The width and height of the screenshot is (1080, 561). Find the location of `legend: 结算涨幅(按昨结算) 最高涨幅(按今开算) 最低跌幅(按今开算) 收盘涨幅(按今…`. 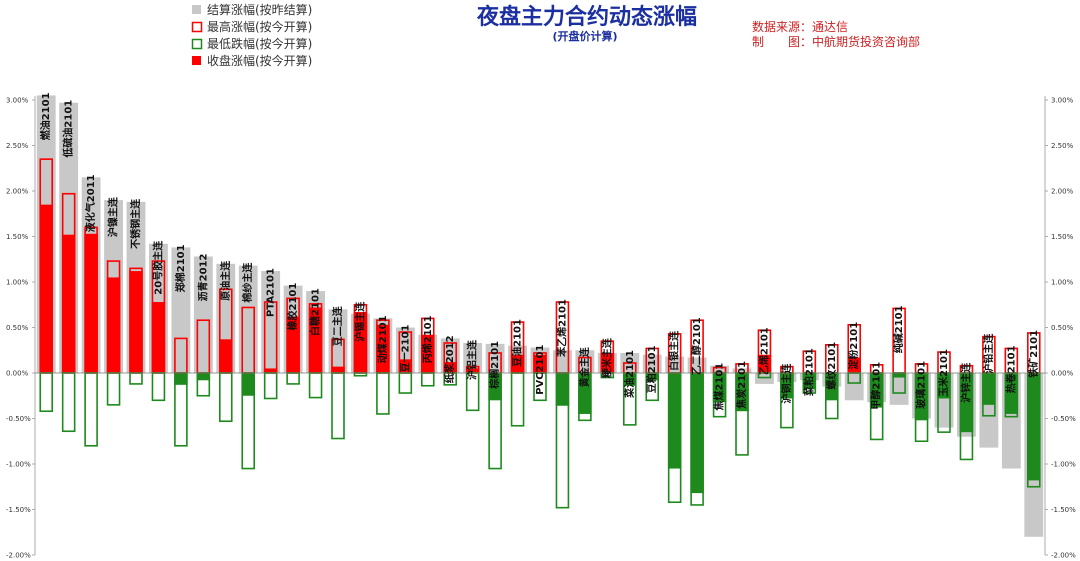

legend: 结算涨幅(按昨结算) 最高涨幅(按今开算) 最低跌幅(按今开算) 收盘涨幅(按今… is located at coordinates (251, 35).